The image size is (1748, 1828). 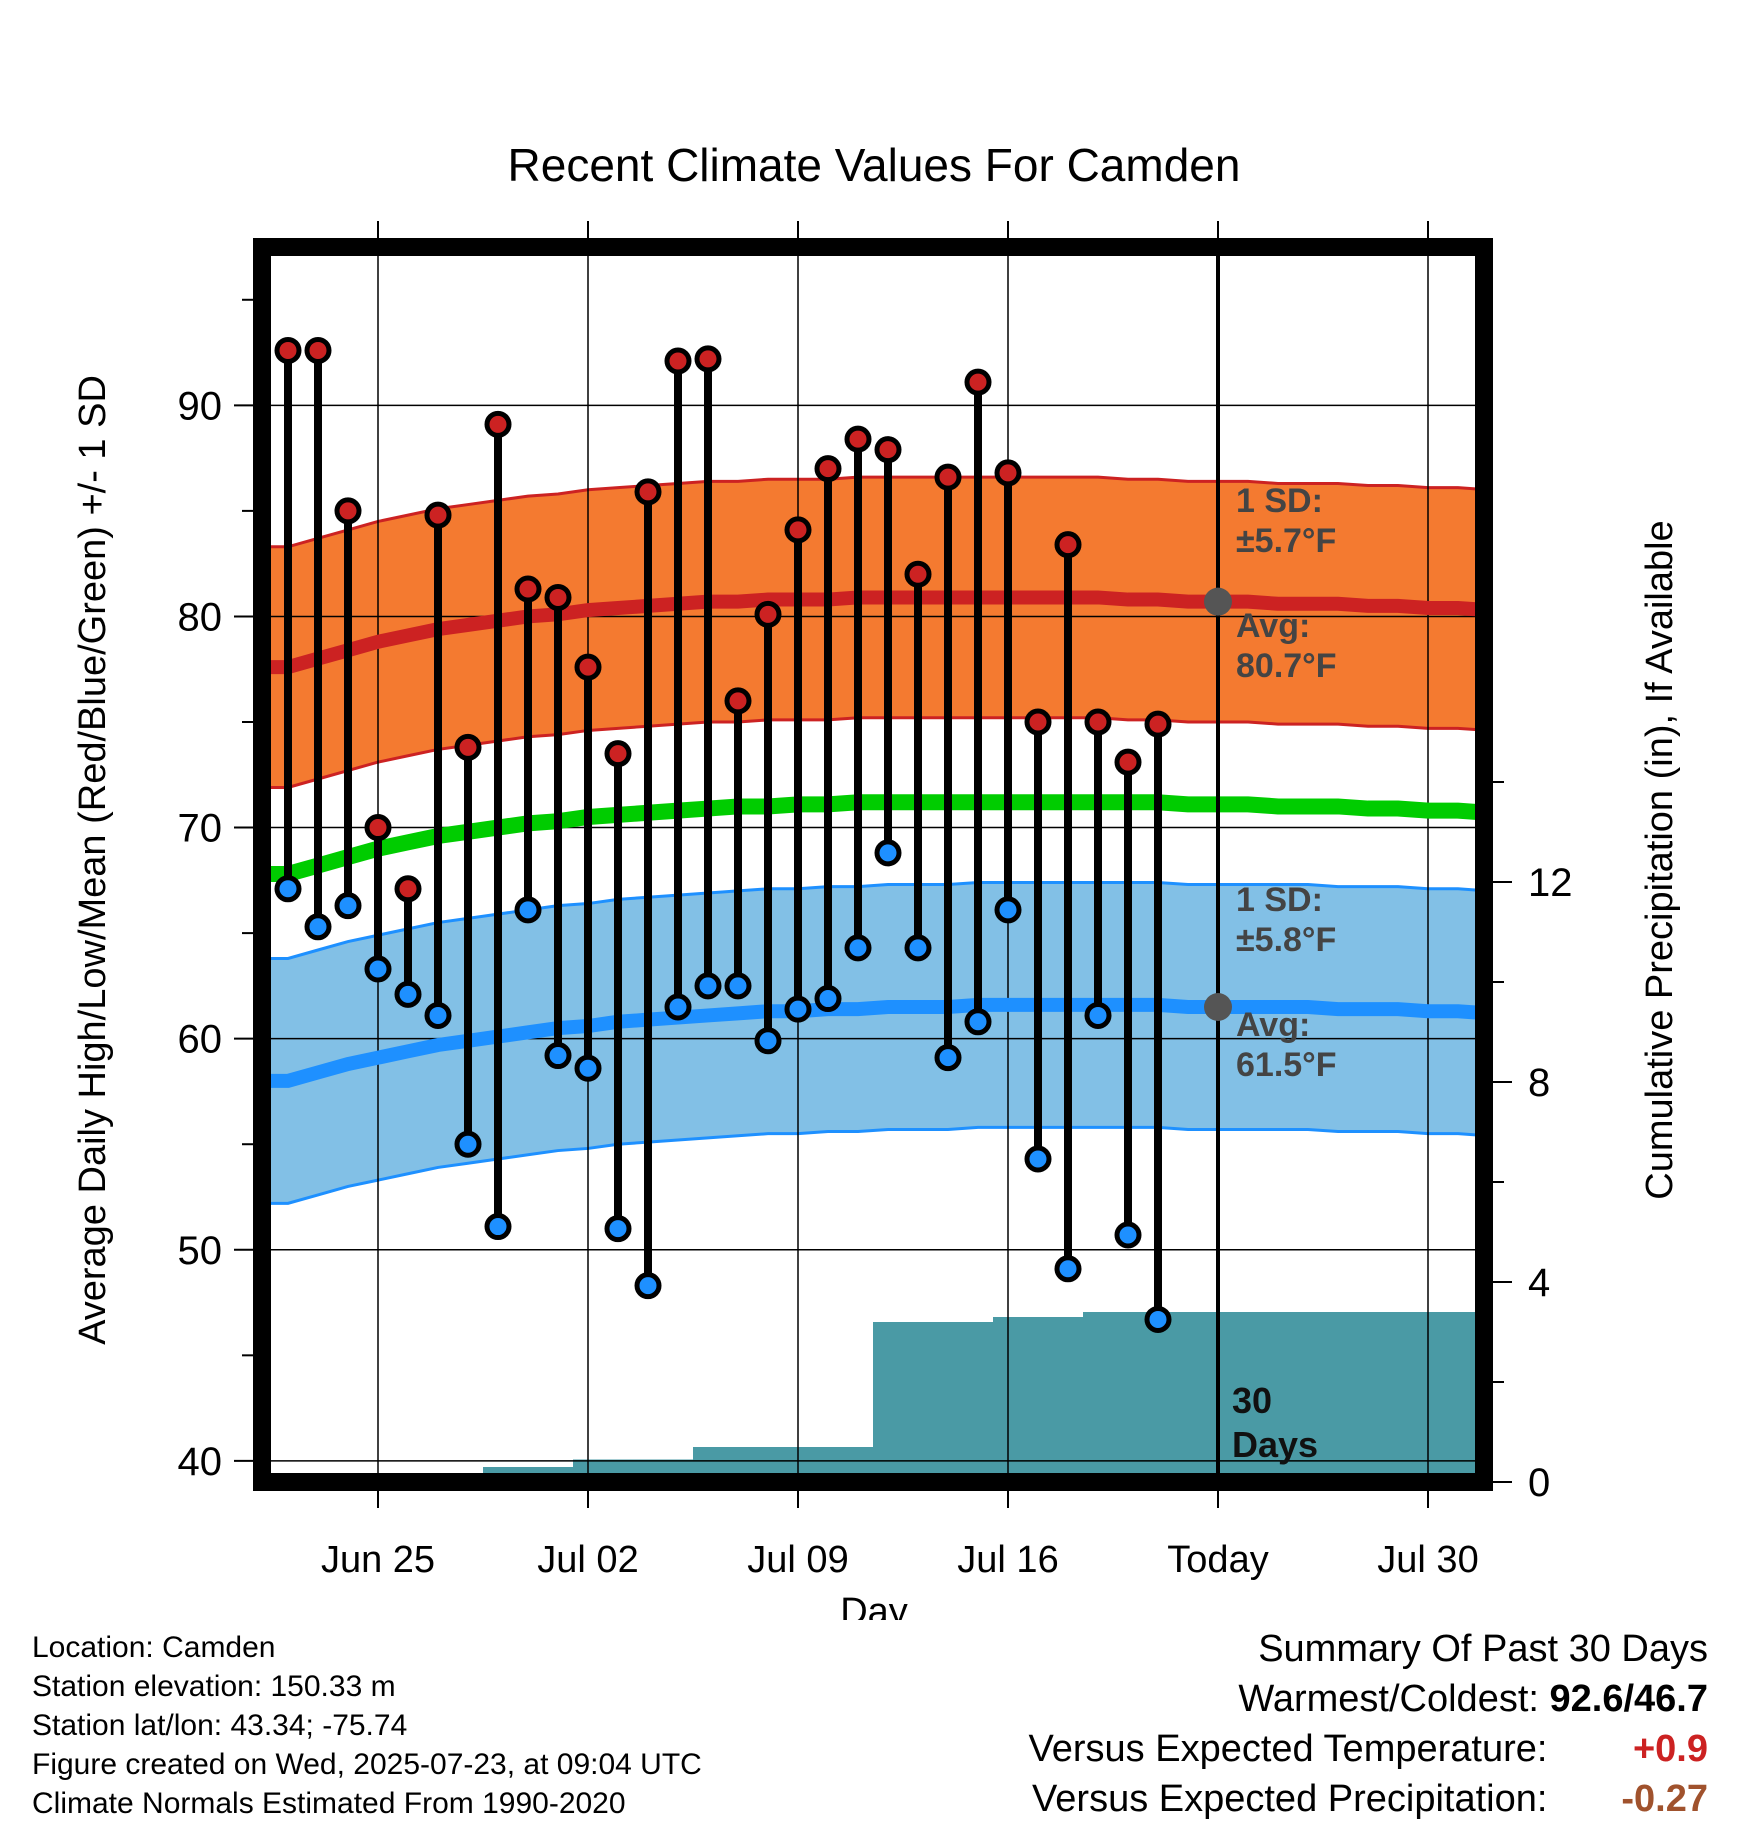 What do you see at coordinates (1273, 626) in the screenshot?
I see `high-avg-annotation-line: Avg:` at bounding box center [1273, 626].